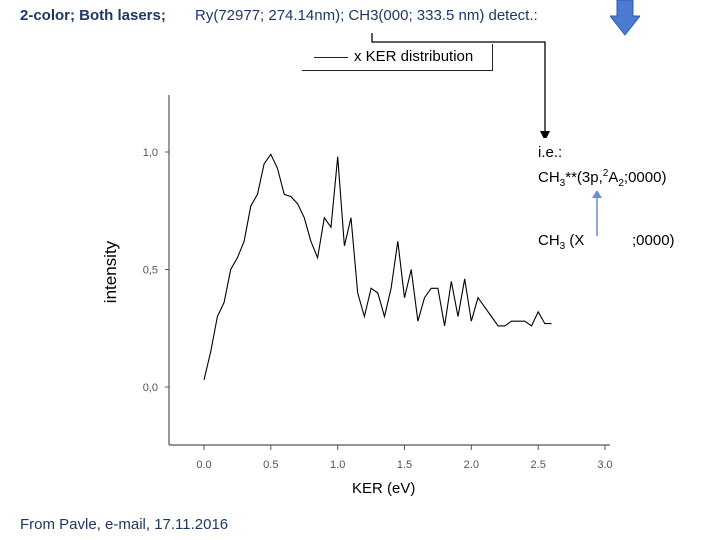  I want to click on annotation-box: i.e.: CH3**(3p,2A2;0000) CH3 (X ;0000), so click(614, 199).